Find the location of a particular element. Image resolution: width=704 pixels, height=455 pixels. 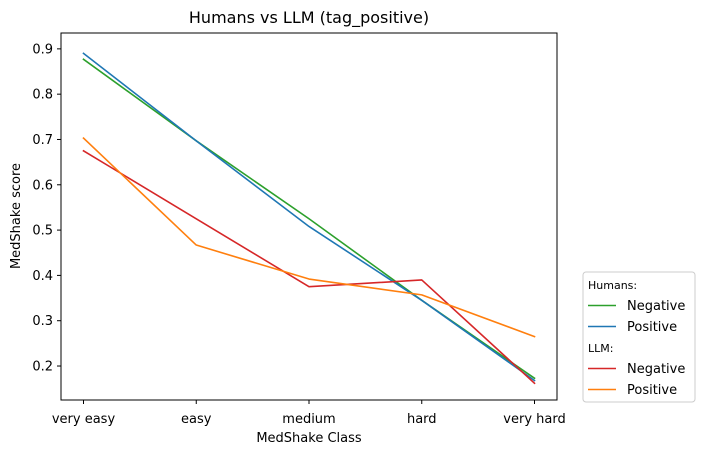

y-tick-label: 0.8 is located at coordinates (42, 95).